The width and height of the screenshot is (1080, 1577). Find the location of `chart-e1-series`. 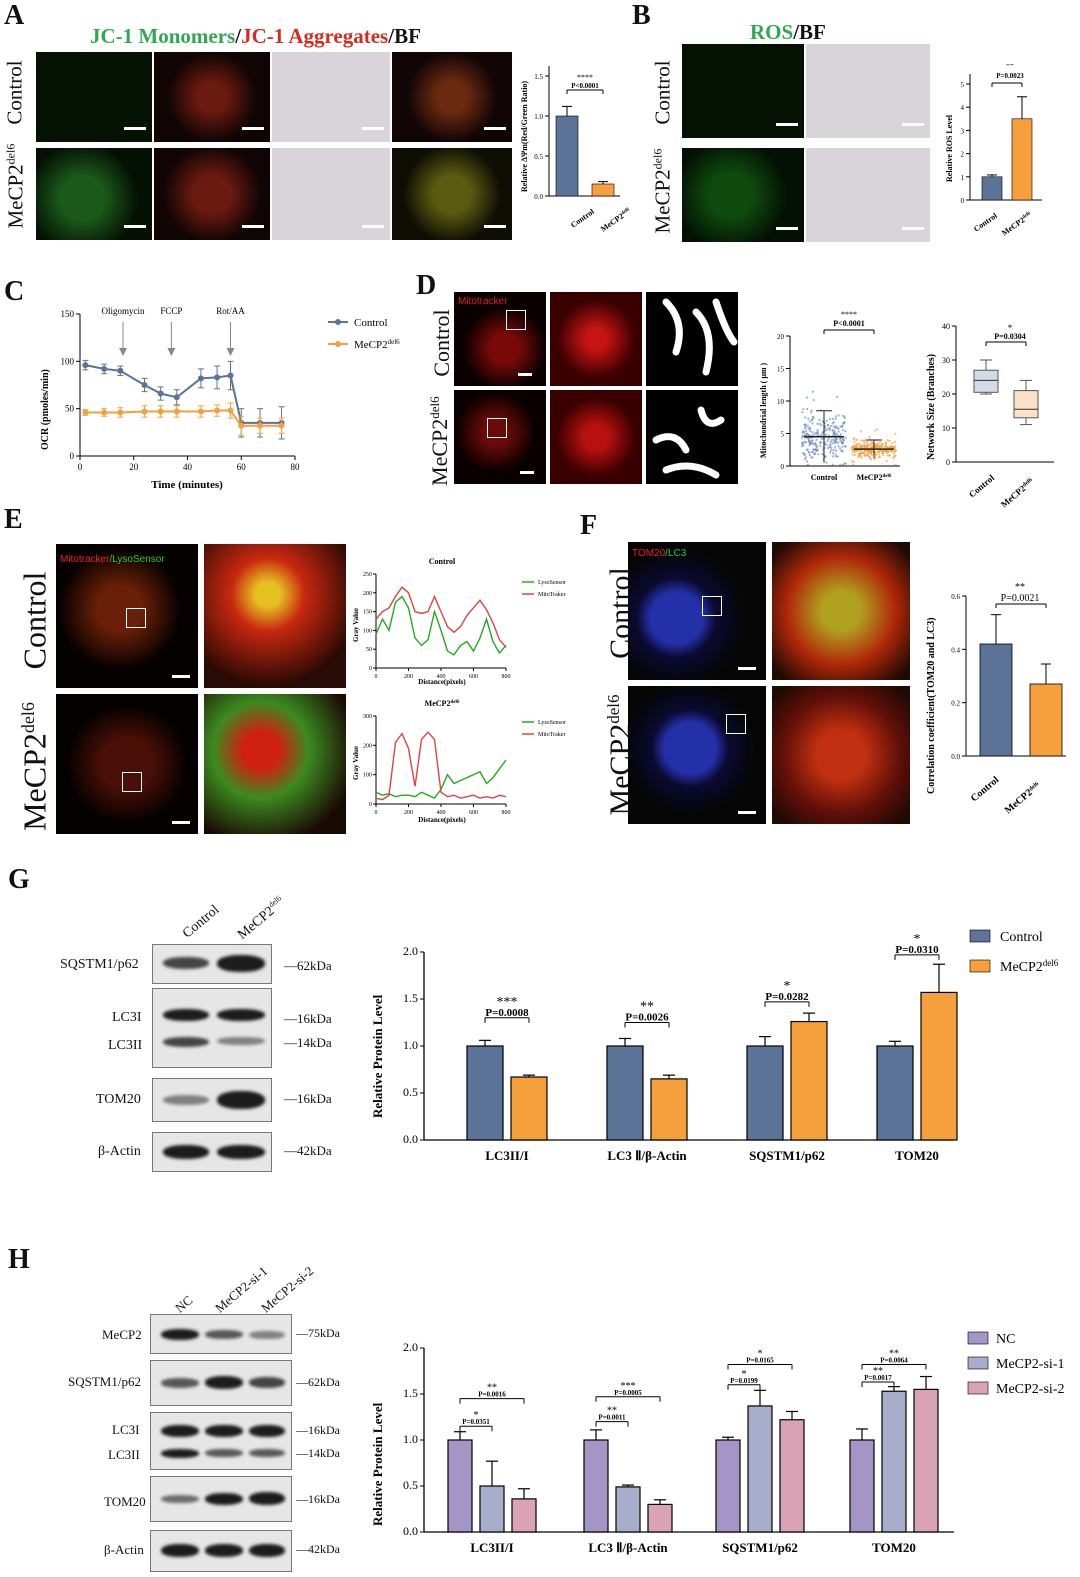

chart-e1-series is located at coordinates (441, 621).